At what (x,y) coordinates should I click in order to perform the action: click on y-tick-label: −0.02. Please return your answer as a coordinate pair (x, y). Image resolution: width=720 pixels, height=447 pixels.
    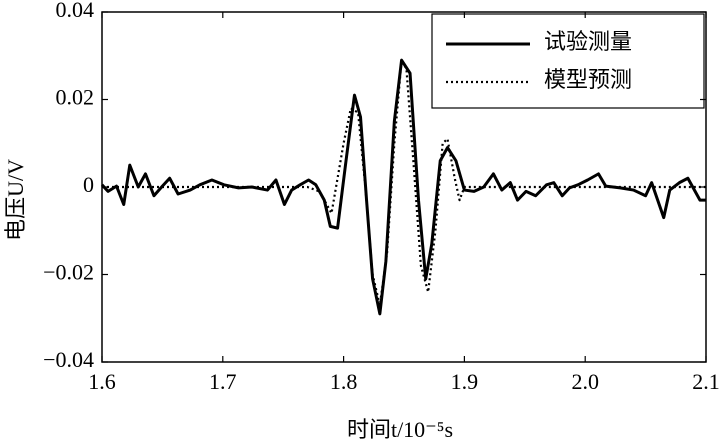
    Looking at the image, I should click on (68, 272).